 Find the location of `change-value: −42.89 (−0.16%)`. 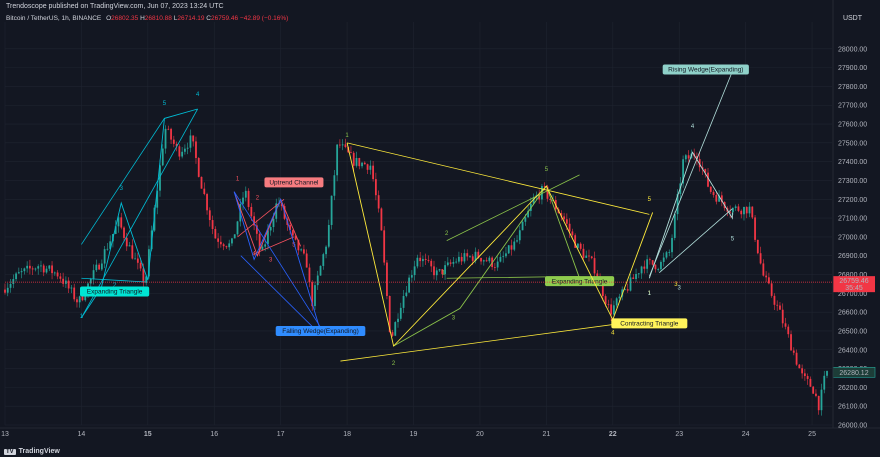

change-value: −42.89 (−0.16%) is located at coordinates (264, 18).